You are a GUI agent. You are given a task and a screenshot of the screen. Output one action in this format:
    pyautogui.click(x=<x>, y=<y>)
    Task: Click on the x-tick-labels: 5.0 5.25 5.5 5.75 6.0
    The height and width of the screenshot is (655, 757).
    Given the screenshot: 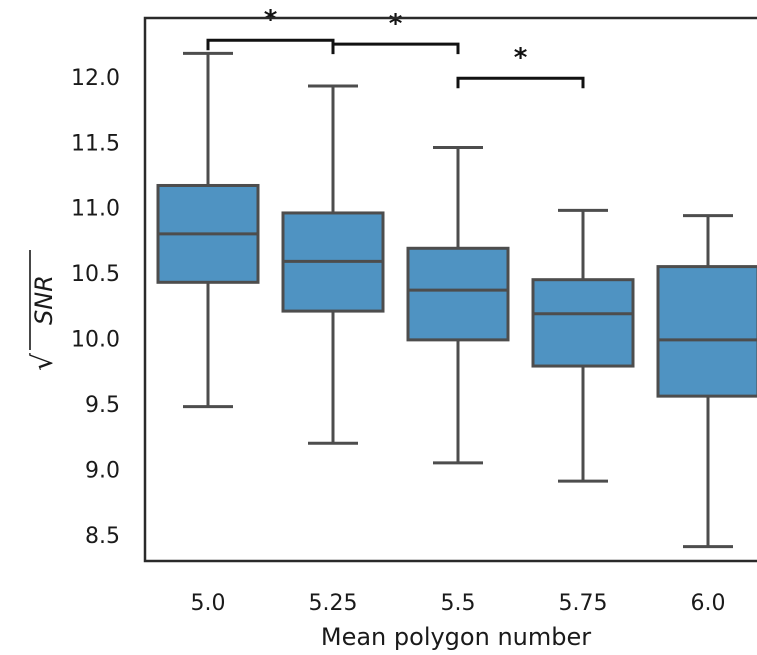 What is the action you would take?
    pyautogui.click(x=458, y=603)
    